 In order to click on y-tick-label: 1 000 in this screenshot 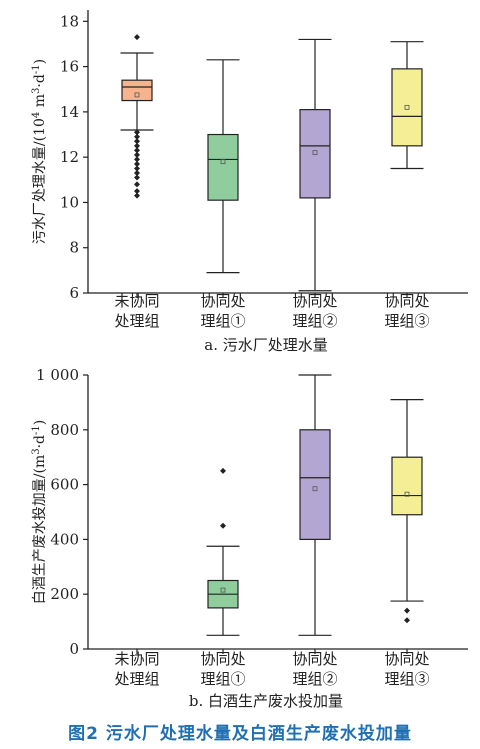, I will do `click(57, 375)`.